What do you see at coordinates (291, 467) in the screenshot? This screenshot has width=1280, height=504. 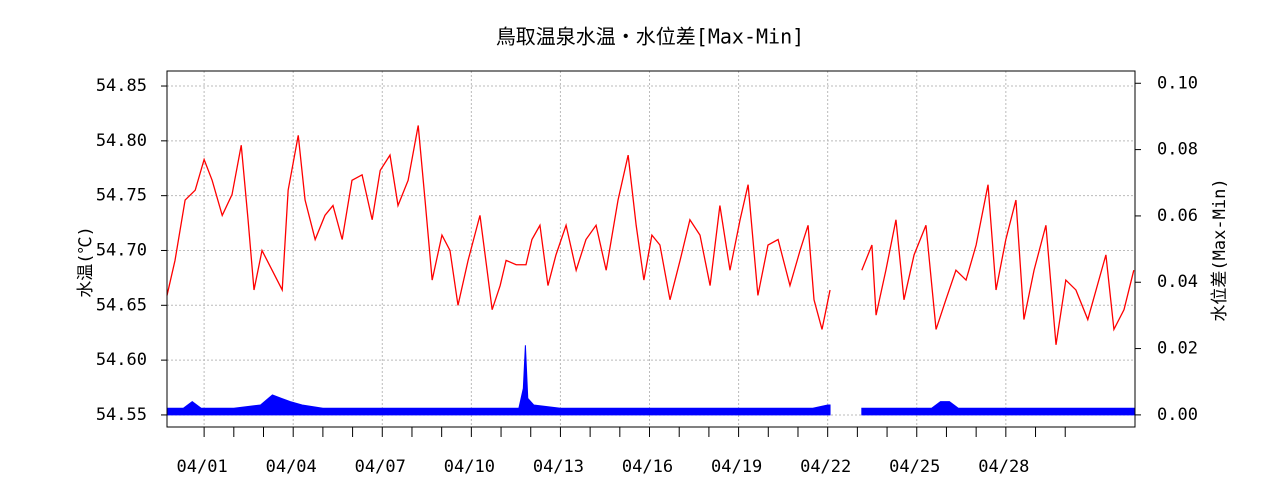 I see `x-tick-label: 04/04` at bounding box center [291, 467].